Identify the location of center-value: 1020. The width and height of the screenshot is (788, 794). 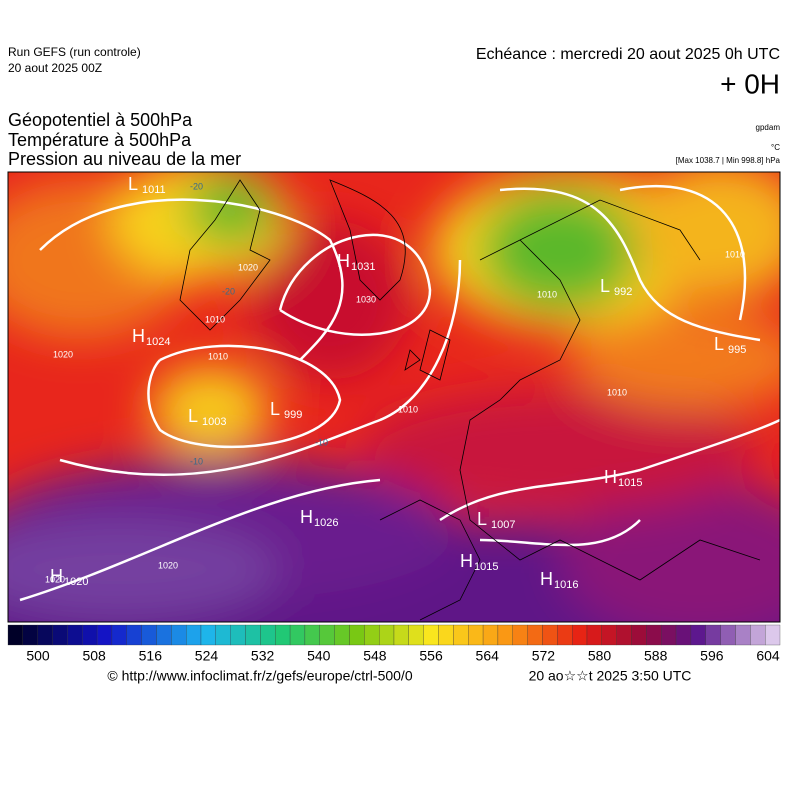
(76, 582).